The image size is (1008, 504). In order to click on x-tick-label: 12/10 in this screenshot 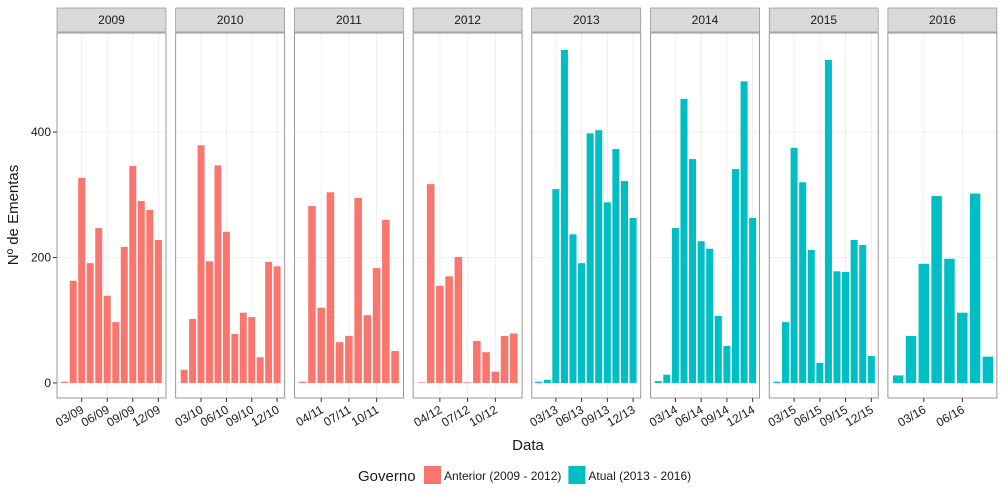, I will do `click(265, 415)`.